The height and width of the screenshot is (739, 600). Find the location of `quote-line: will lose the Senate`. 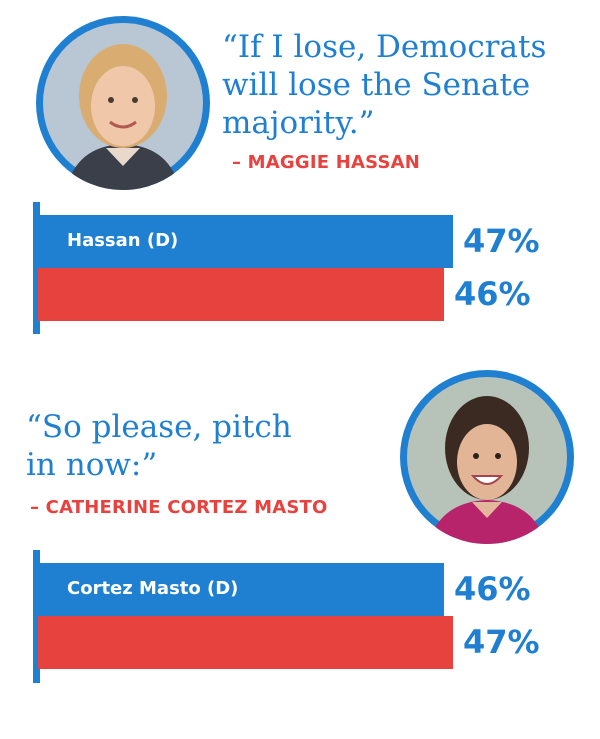

quote-line: will lose the Senate is located at coordinates (376, 85).